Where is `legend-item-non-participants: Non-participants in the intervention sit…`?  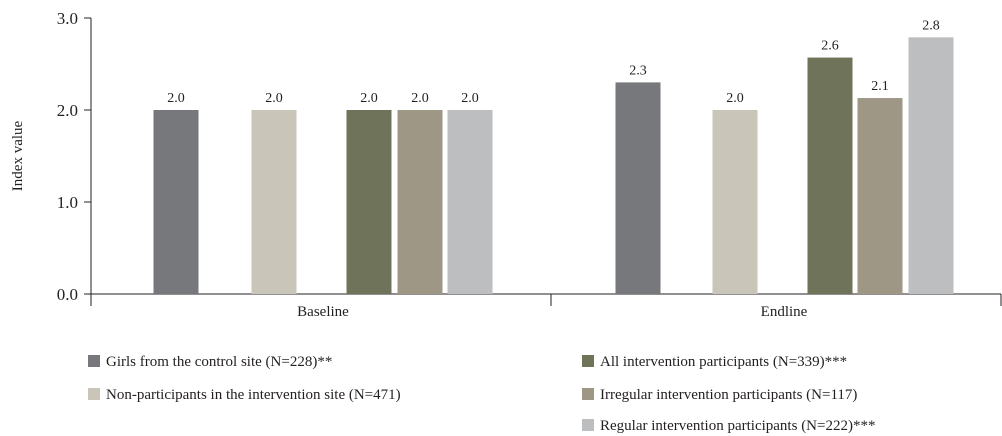 legend-item-non-participants: Non-participants in the intervention sit… is located at coordinates (244, 395).